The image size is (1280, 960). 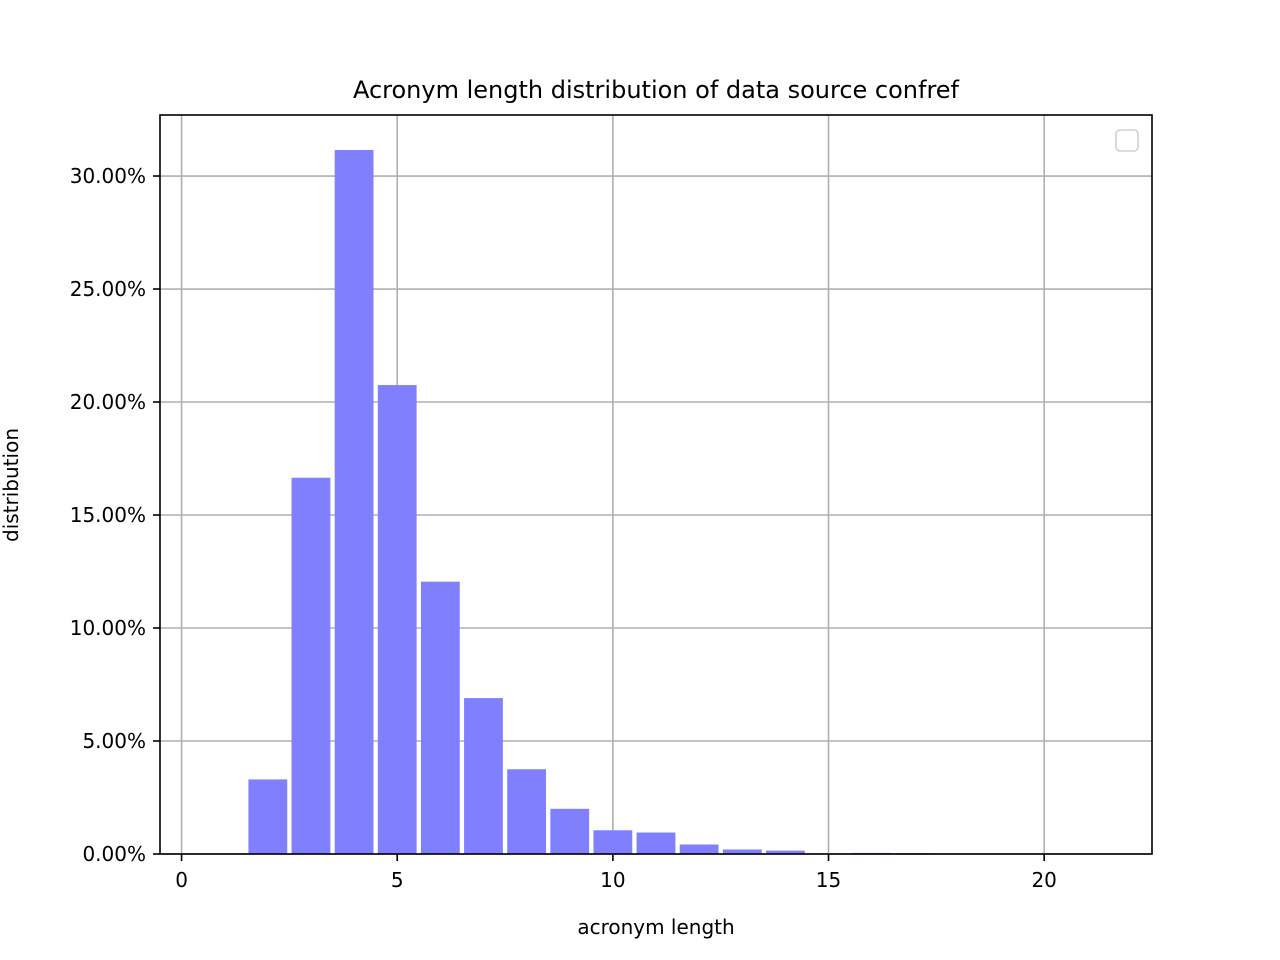 What do you see at coordinates (181, 880) in the screenshot?
I see `x-tick-label: 0` at bounding box center [181, 880].